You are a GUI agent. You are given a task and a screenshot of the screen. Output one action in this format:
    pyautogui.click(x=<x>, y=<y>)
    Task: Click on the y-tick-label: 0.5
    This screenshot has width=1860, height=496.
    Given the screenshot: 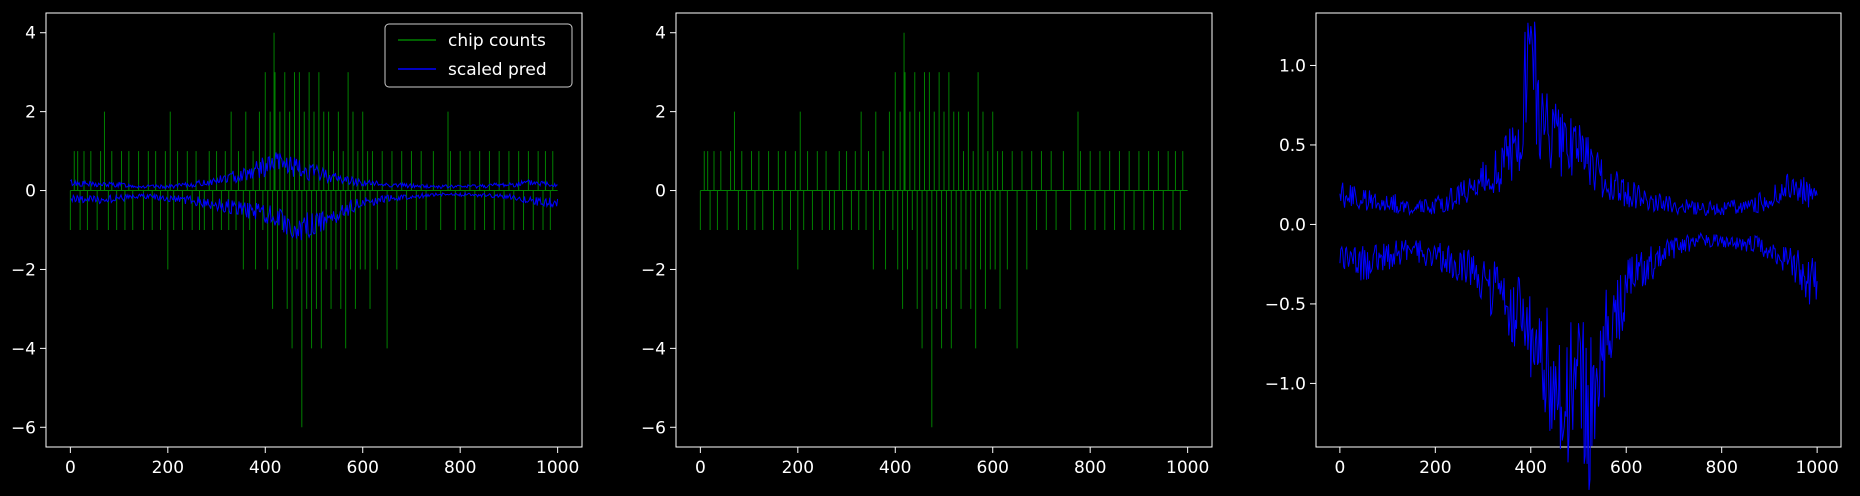 What is the action you would take?
    pyautogui.click(x=1292, y=146)
    